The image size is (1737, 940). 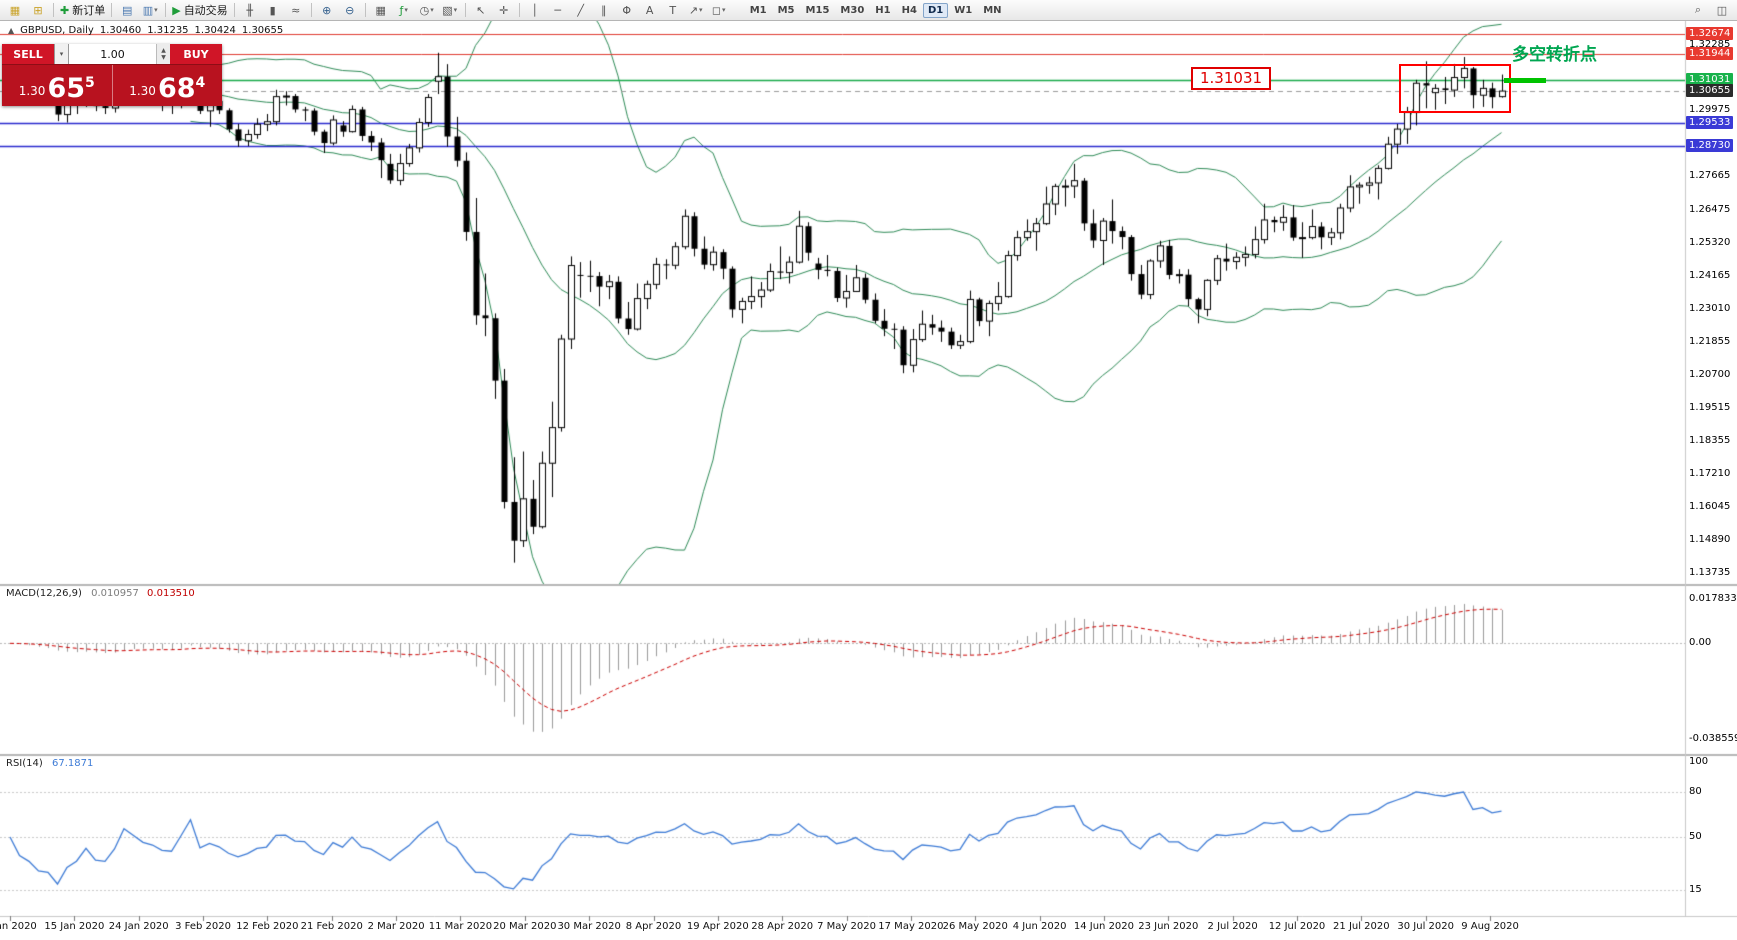 What do you see at coordinates (1710, 507) in the screenshot?
I see `price-axis-label: 1.16045` at bounding box center [1710, 507].